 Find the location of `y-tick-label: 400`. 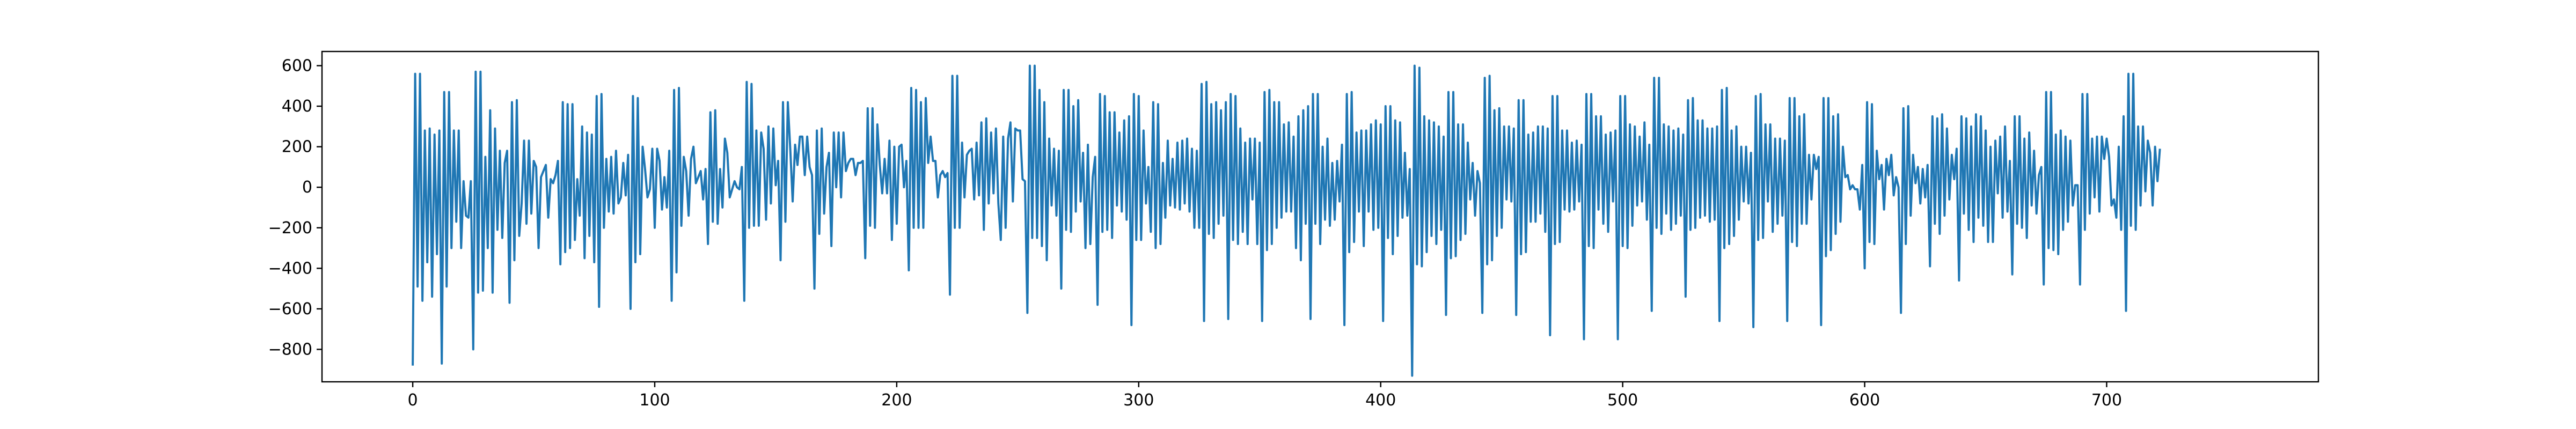

y-tick-label: 400 is located at coordinates (297, 106).